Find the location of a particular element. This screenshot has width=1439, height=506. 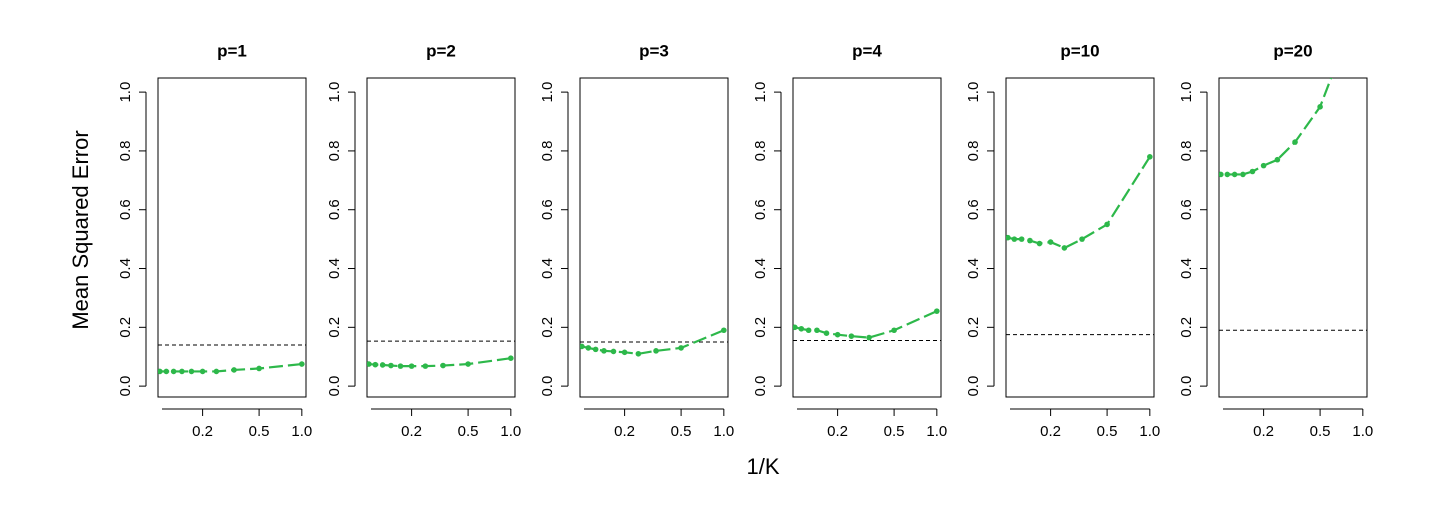

panel: p=1 0.0 0.2 0.4 0.6 0.8 1.0 0.2 0.5 1.0 is located at coordinates (214, 240).